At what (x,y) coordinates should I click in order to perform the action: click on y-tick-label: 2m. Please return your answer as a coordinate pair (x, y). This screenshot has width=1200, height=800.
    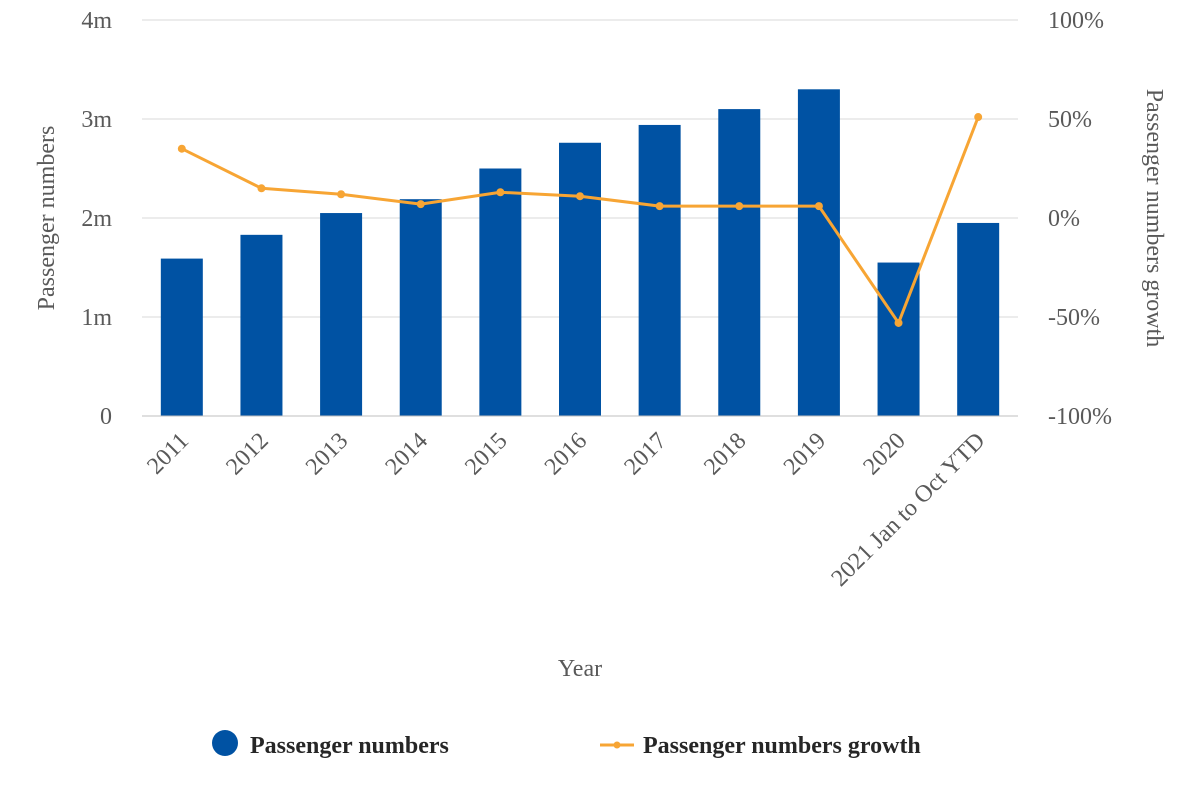
    Looking at the image, I should click on (96, 219).